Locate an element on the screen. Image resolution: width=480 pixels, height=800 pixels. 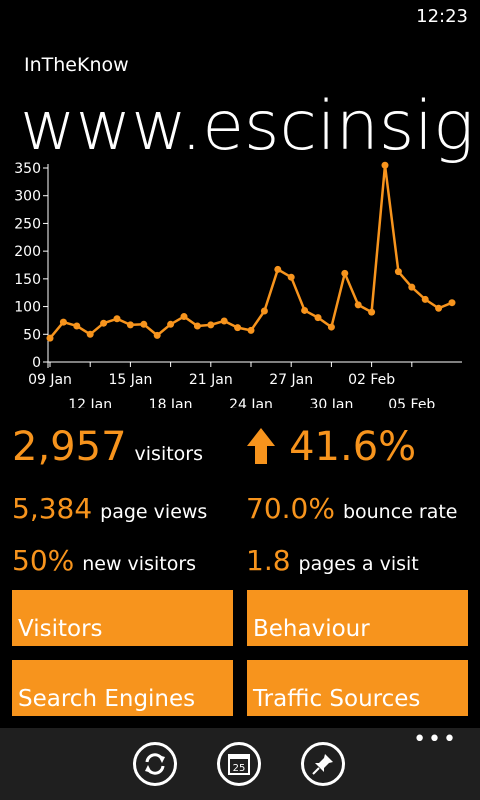
new-visitors-value: 50% is located at coordinates (43, 560).